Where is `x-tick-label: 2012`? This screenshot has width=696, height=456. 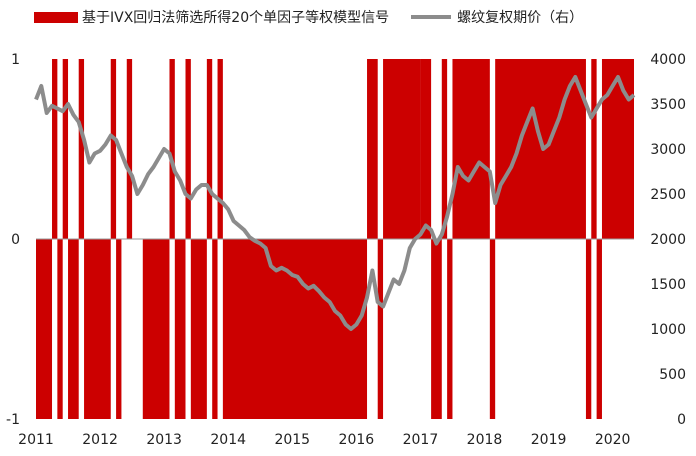
x-tick-label: 2012 is located at coordinates (100, 440).